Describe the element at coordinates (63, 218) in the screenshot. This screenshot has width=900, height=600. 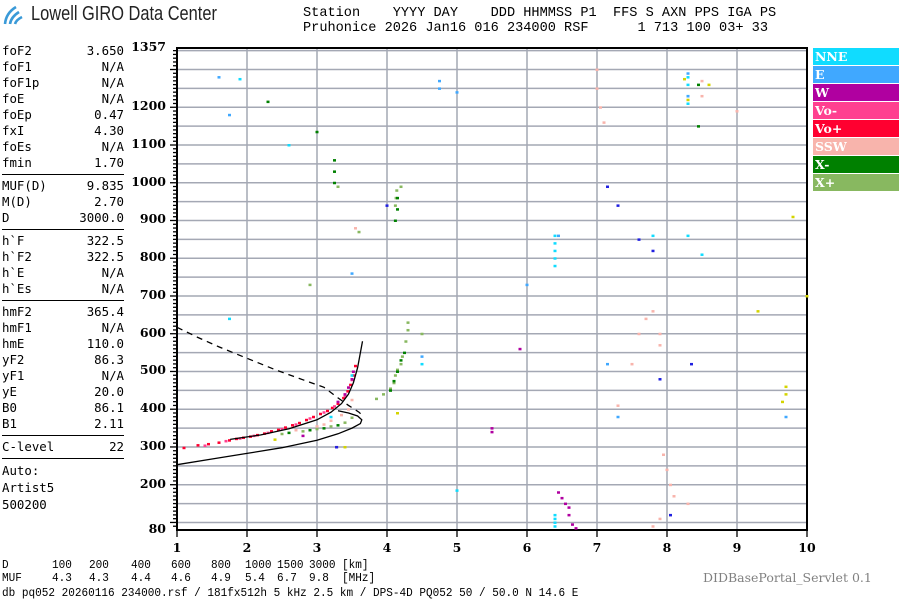
I see `param-row-d: D 3000.0` at that location.